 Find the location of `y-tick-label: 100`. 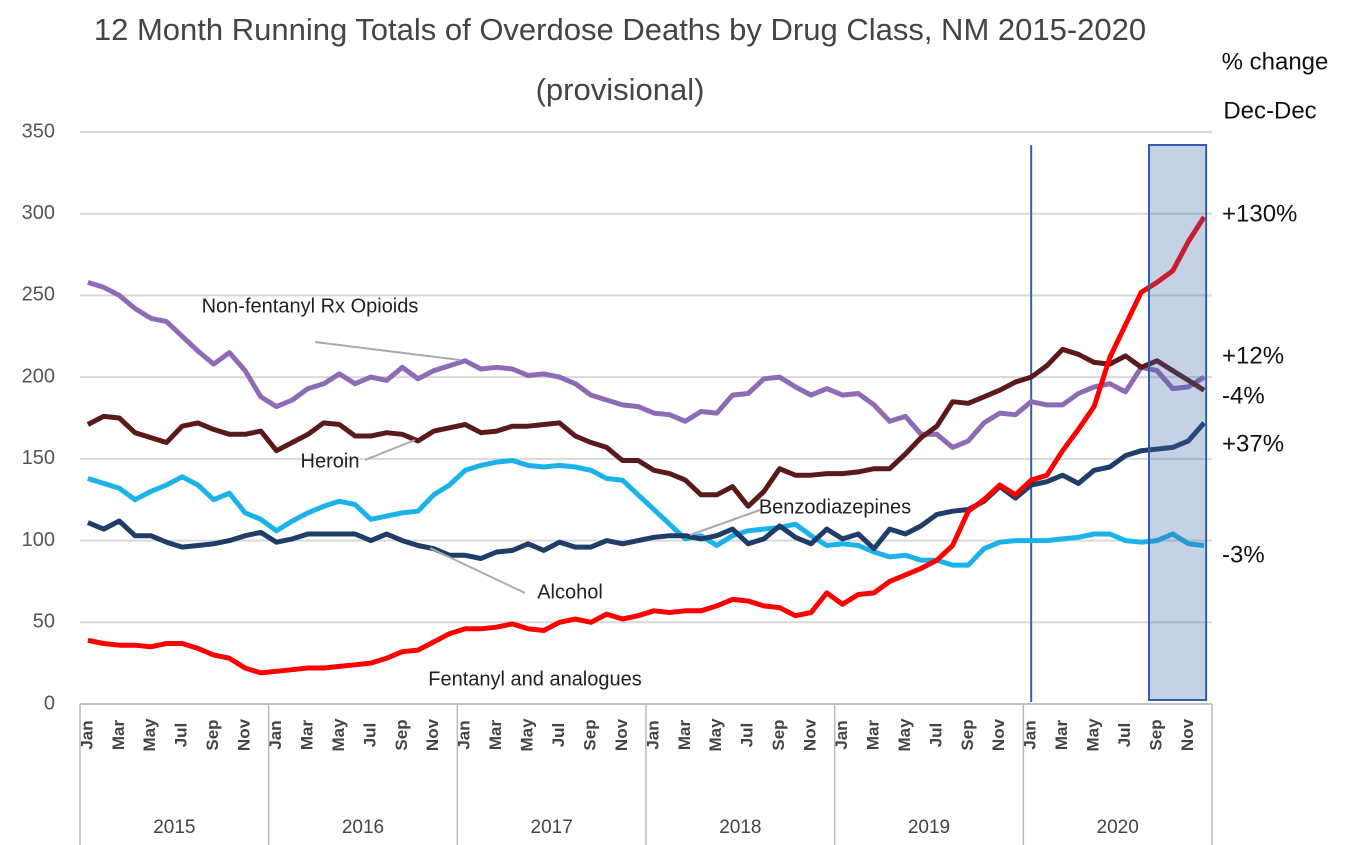

y-tick-label: 100 is located at coordinates (38, 540).